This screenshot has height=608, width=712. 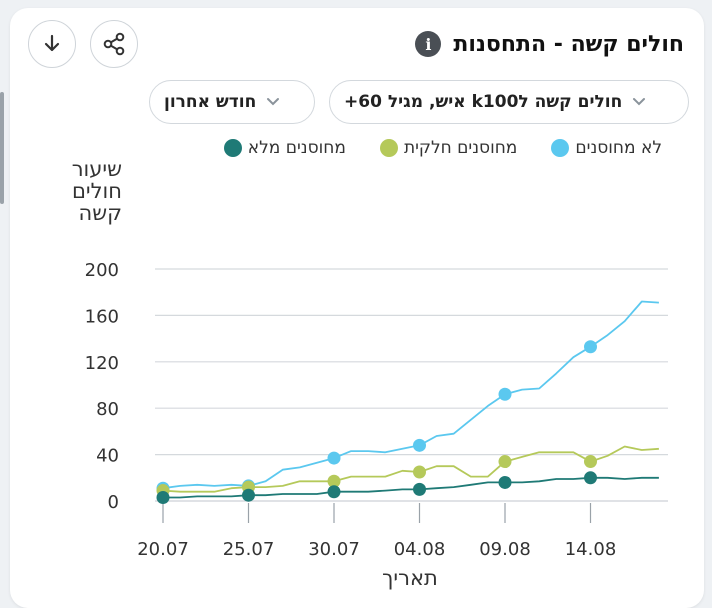 What do you see at coordinates (102, 316) in the screenshot?
I see `y-tick-label: 160` at bounding box center [102, 316].